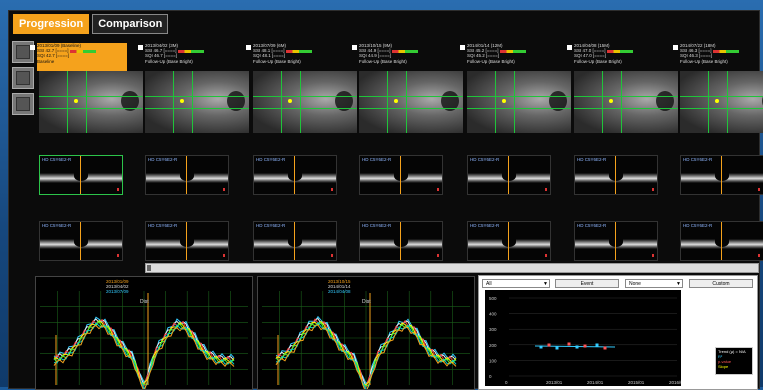  Describe the element at coordinates (516, 283) in the screenshot. I see `filter-dropdown: All ▼` at that location.